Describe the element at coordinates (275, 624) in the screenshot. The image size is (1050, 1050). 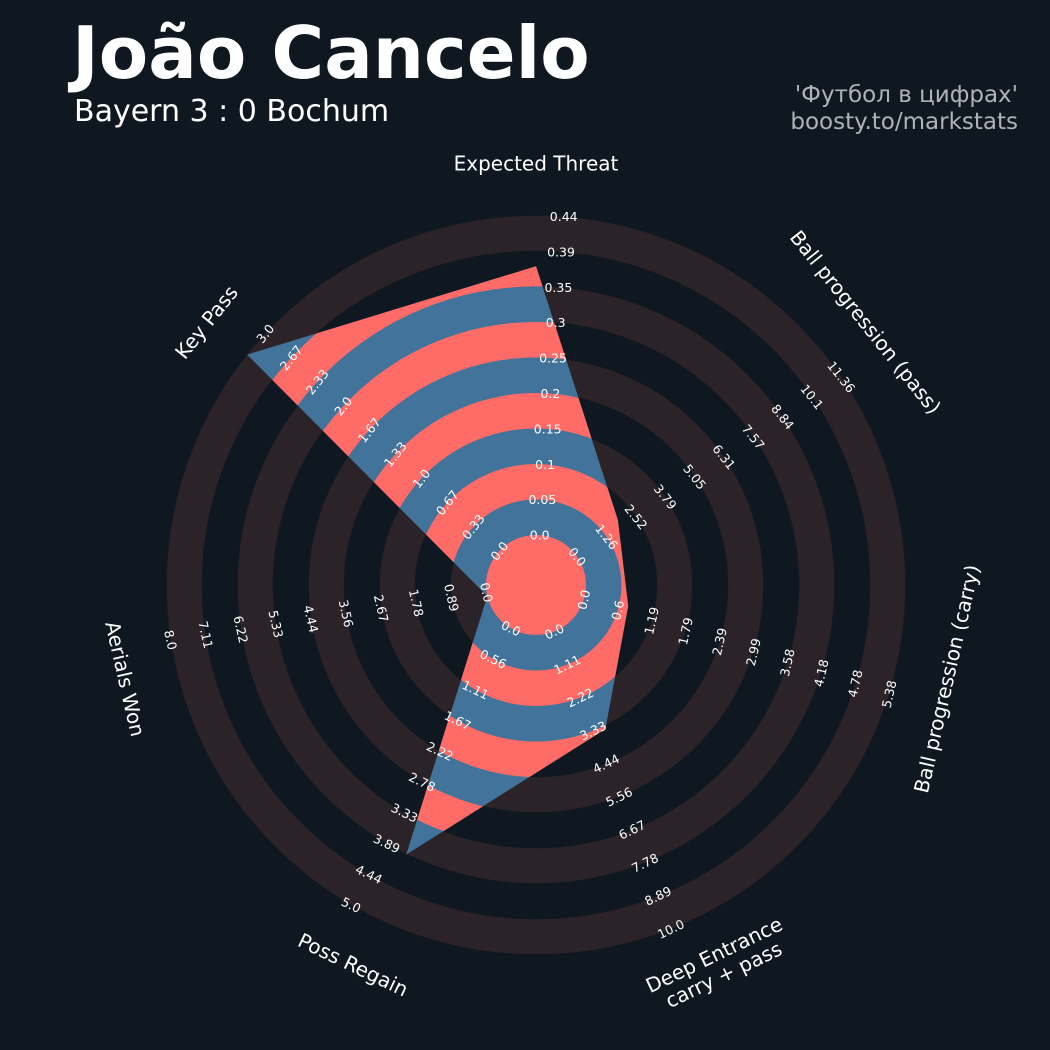
I see `ring-value-label: 5.33` at that location.